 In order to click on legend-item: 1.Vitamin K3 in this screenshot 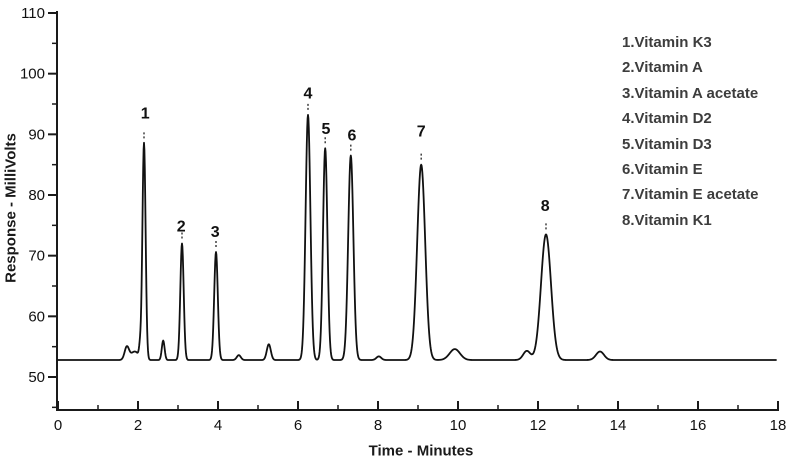, I will do `click(667, 42)`.